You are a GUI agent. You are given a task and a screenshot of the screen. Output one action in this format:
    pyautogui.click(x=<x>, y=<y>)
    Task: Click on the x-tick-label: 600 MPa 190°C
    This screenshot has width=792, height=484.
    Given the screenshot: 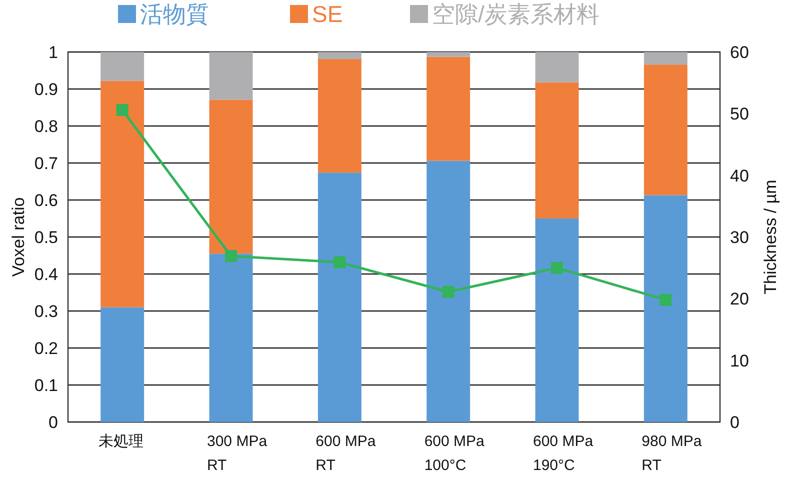 What is the action you would take?
    pyautogui.click(x=563, y=453)
    